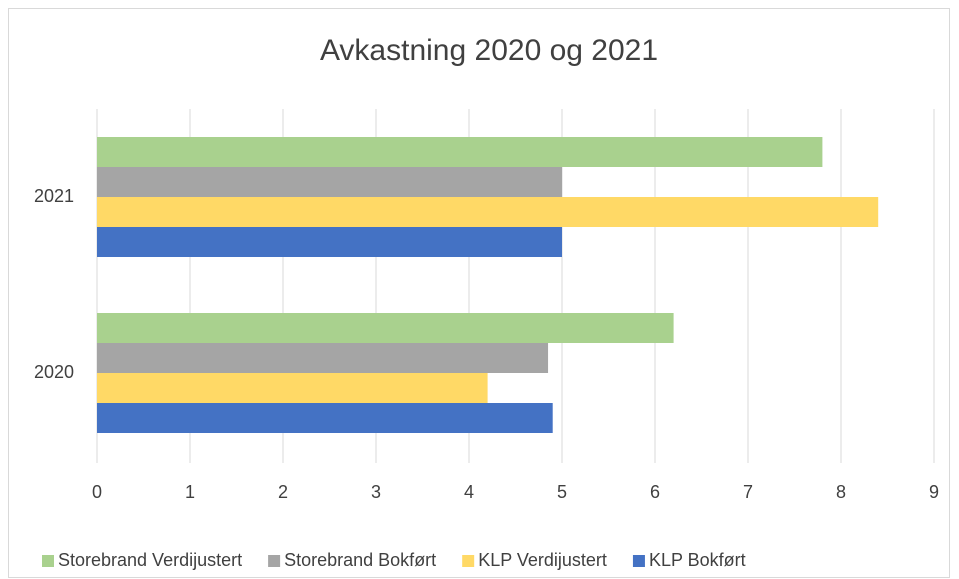  I want to click on x-tick-label: 0, so click(97, 492).